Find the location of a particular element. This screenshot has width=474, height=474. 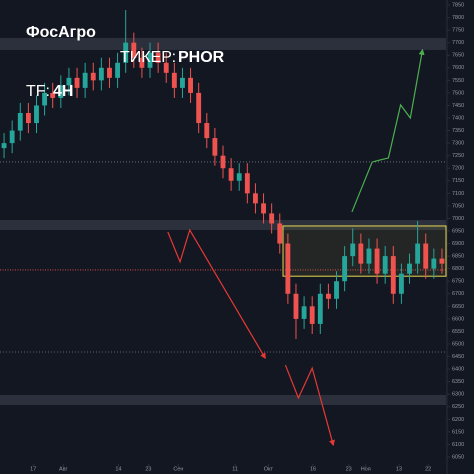

range-box is located at coordinates (364, 251).